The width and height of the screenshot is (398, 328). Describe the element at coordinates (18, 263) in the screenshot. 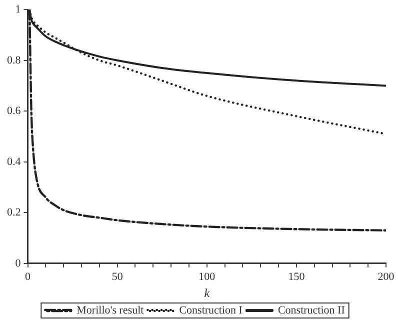

I see `y-tick-label: 0` at that location.